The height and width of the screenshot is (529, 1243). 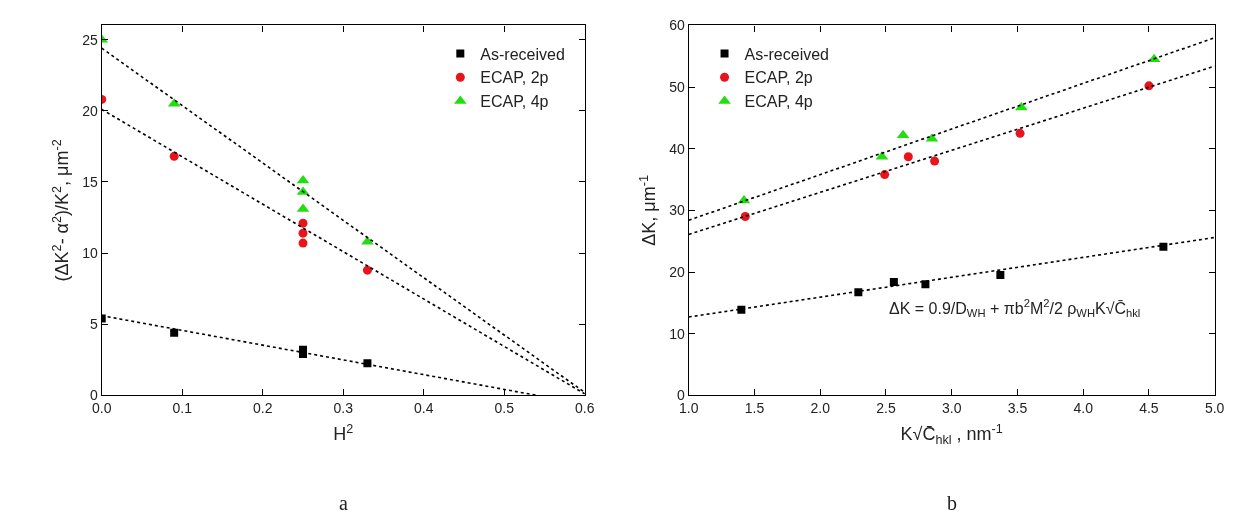 What do you see at coordinates (952, 503) in the screenshot?
I see `text: b` at bounding box center [952, 503].